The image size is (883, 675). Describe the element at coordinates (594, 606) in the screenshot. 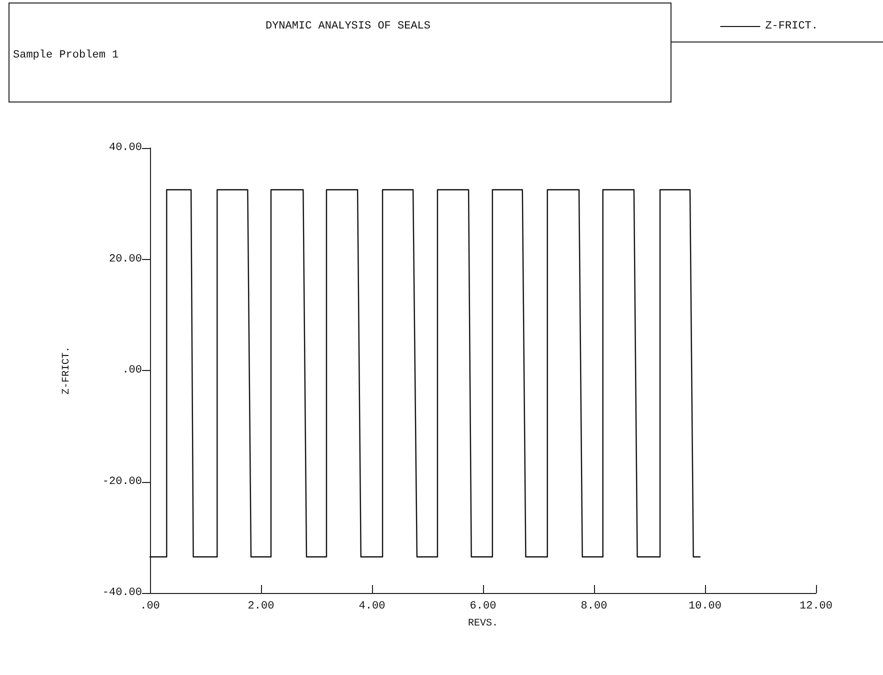

I see `x-tick-label: 8.00` at that location.